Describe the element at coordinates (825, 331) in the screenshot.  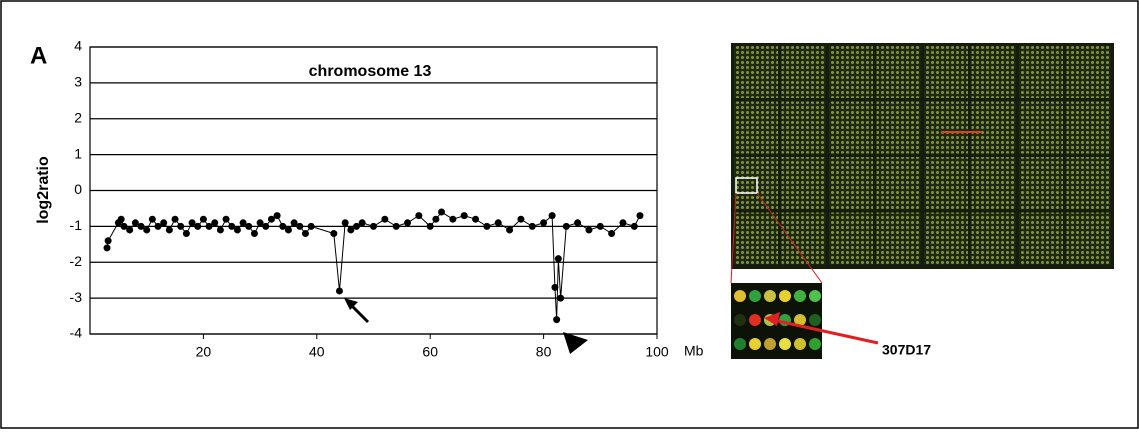
I see `pointer-arrow` at that location.